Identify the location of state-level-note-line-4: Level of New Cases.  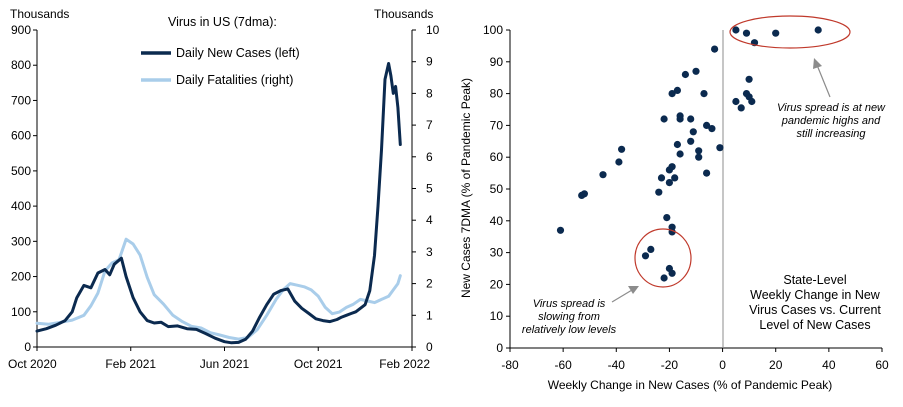
(814, 325).